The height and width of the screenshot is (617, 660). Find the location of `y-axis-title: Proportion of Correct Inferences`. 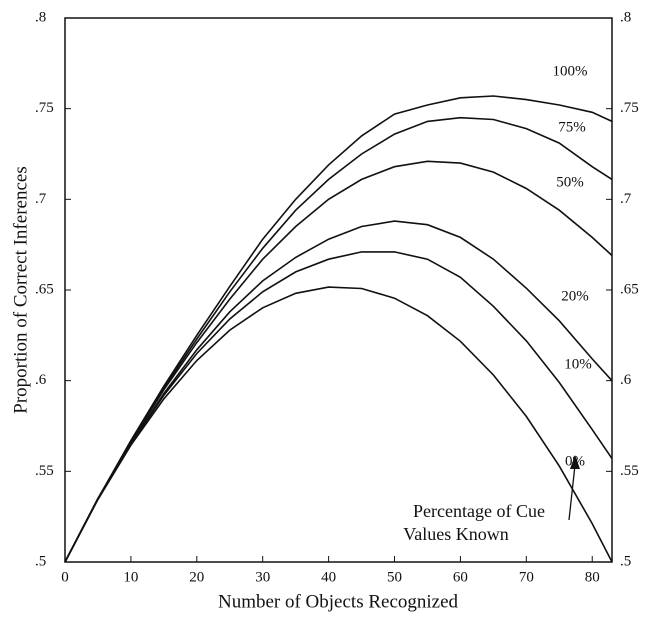

y-axis-title: Proportion of Correct Inferences is located at coordinates (20, 289).